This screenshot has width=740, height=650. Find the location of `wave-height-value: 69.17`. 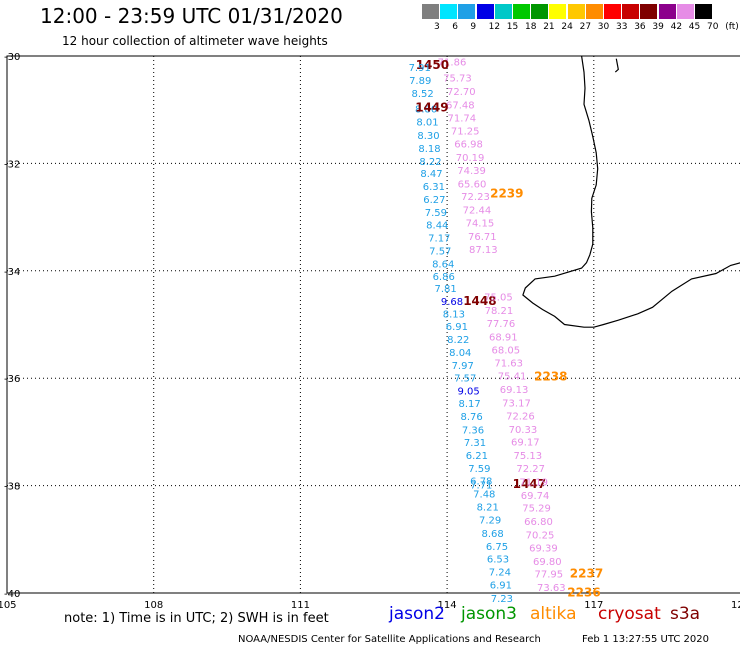

wave-height-value: 69.17 is located at coordinates (525, 443).